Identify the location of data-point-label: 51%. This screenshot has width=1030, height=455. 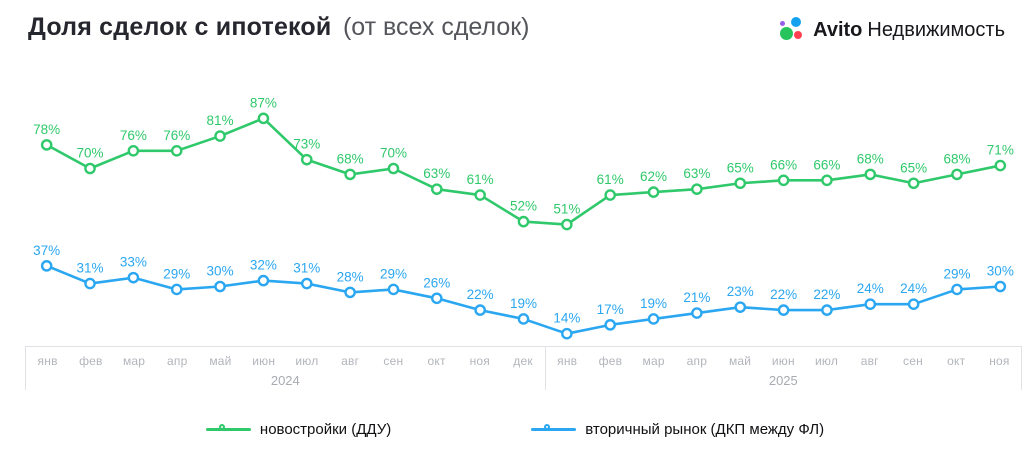
(566, 209).